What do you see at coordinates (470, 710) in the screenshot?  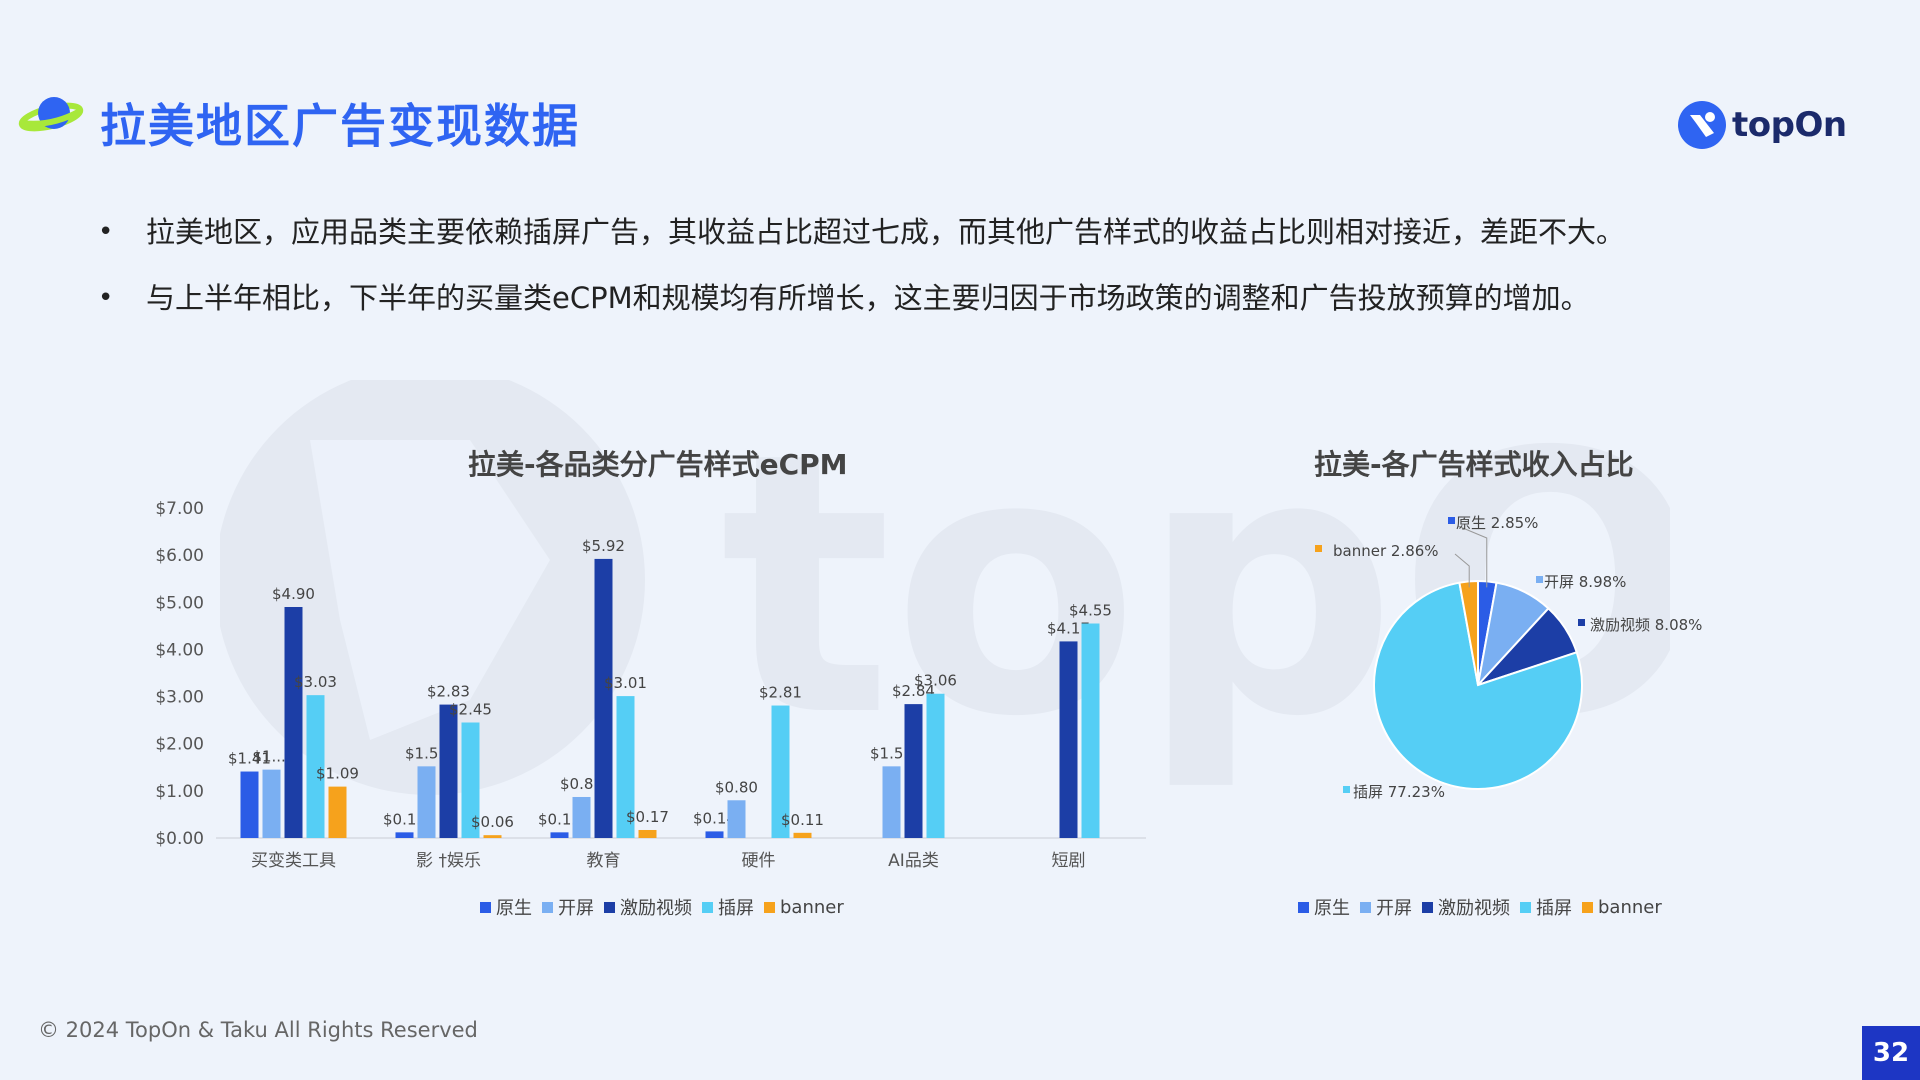 I see `data-label: $2.45` at bounding box center [470, 710].